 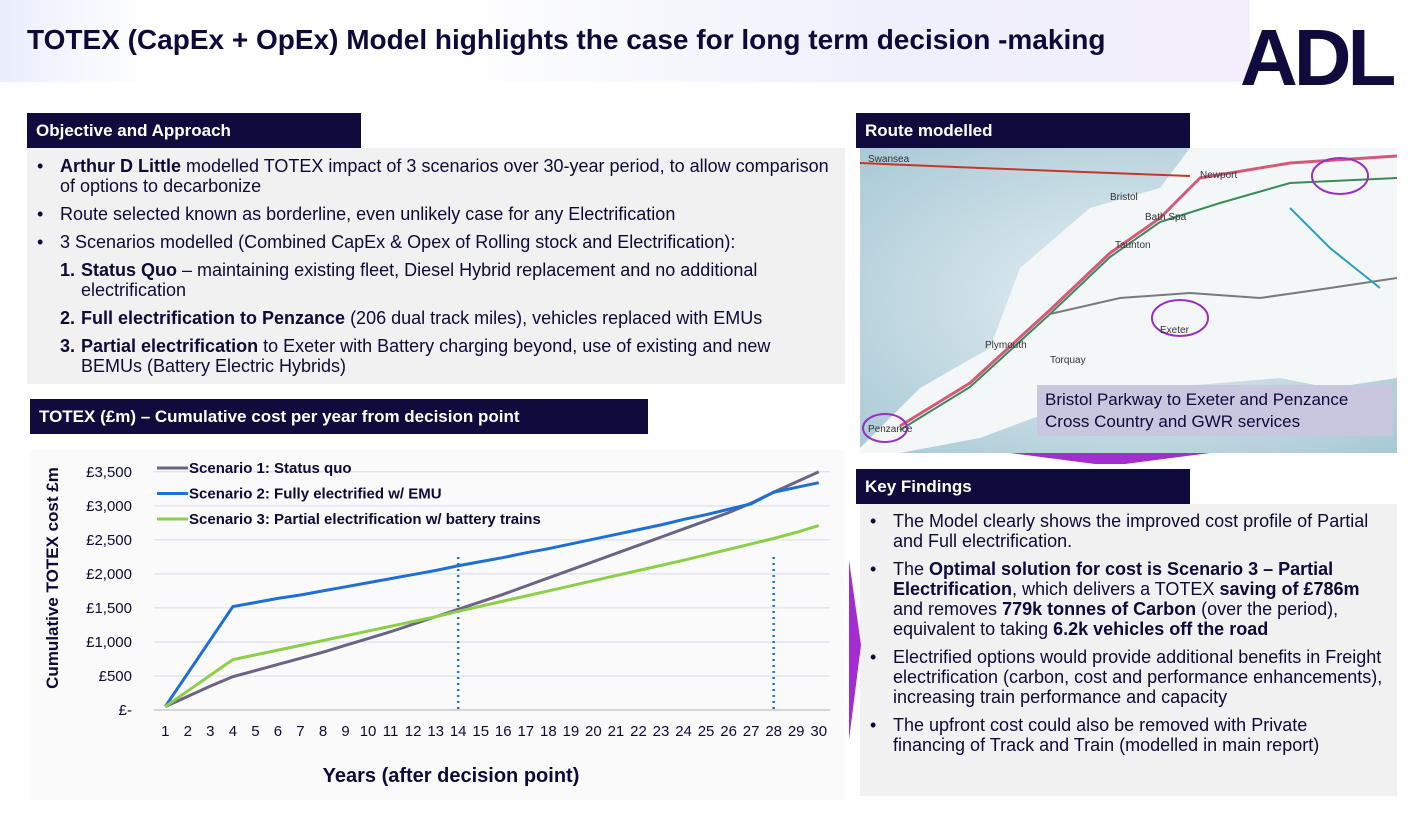 What do you see at coordinates (115, 676) in the screenshot?
I see `y-tick-label: £500` at bounding box center [115, 676].